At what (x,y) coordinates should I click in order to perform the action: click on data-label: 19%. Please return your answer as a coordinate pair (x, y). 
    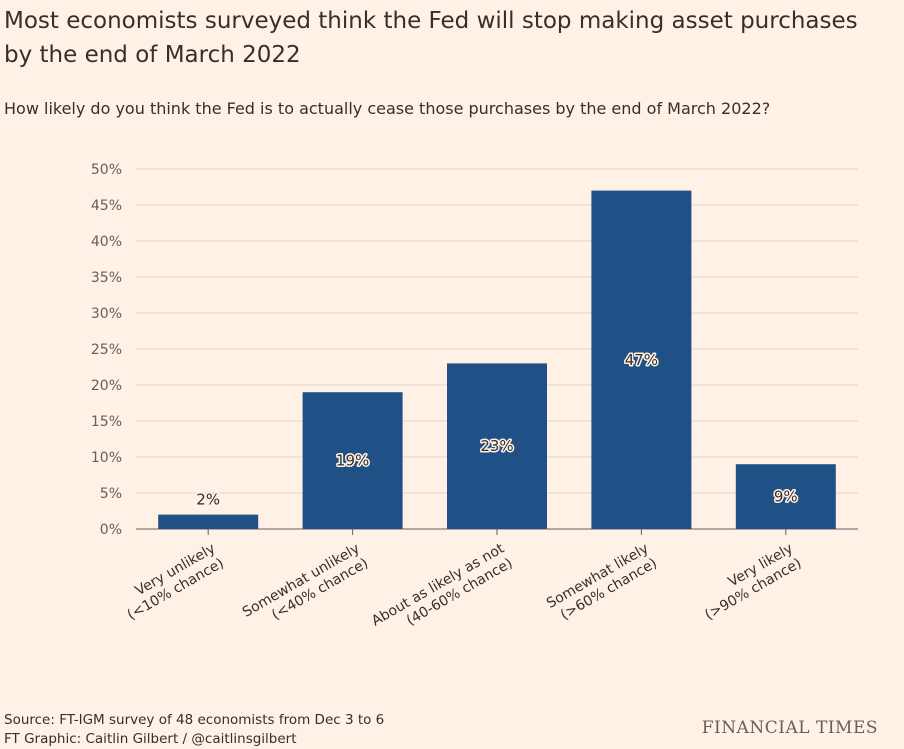
    Looking at the image, I should click on (352, 461).